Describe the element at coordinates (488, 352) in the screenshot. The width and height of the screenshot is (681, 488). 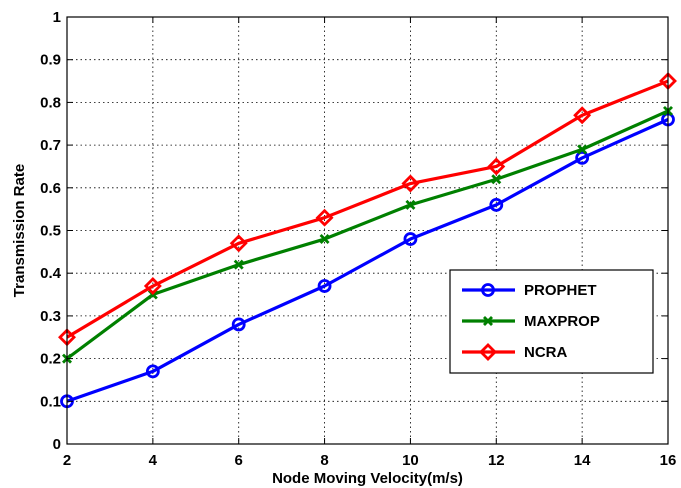
I see `legend-marker-ncra` at that location.